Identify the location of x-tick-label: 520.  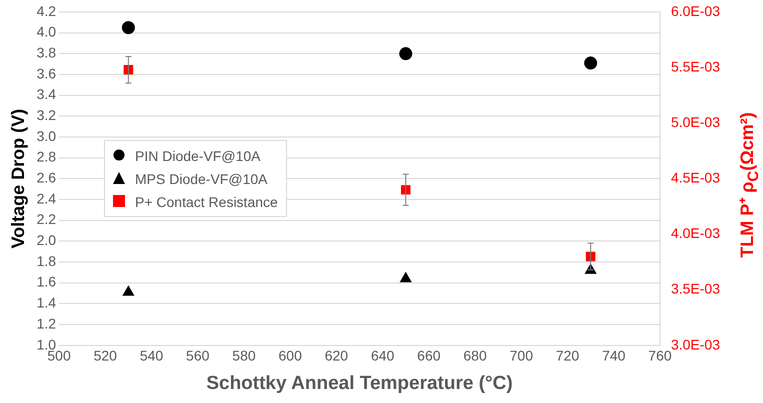
(106, 356).